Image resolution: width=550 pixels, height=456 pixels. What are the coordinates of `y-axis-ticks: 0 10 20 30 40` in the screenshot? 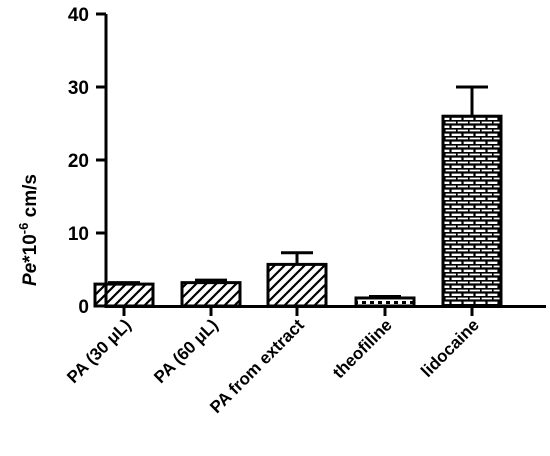 It's located at (87, 161).